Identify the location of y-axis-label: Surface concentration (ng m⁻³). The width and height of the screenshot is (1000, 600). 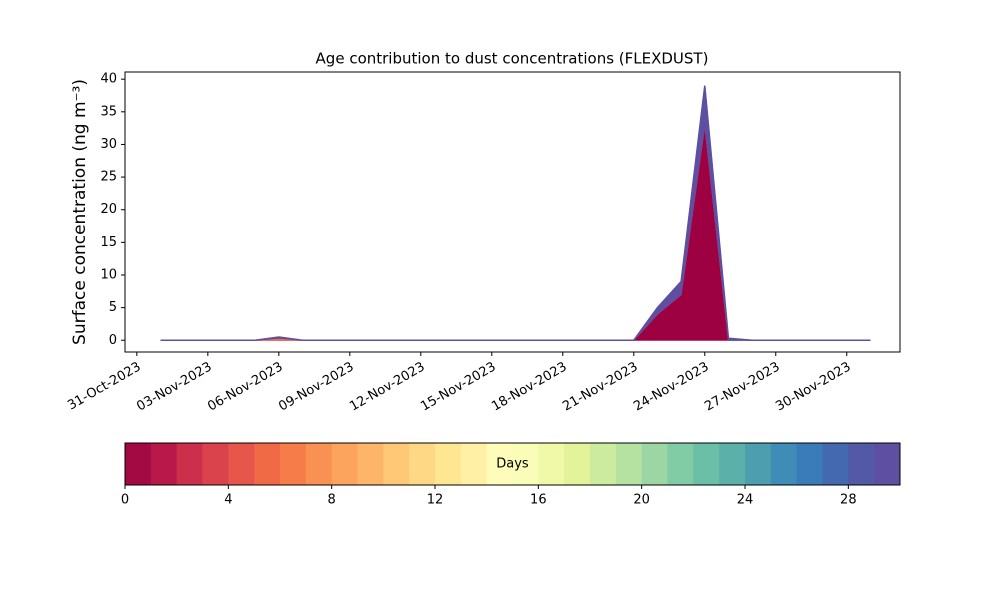
(80, 212).